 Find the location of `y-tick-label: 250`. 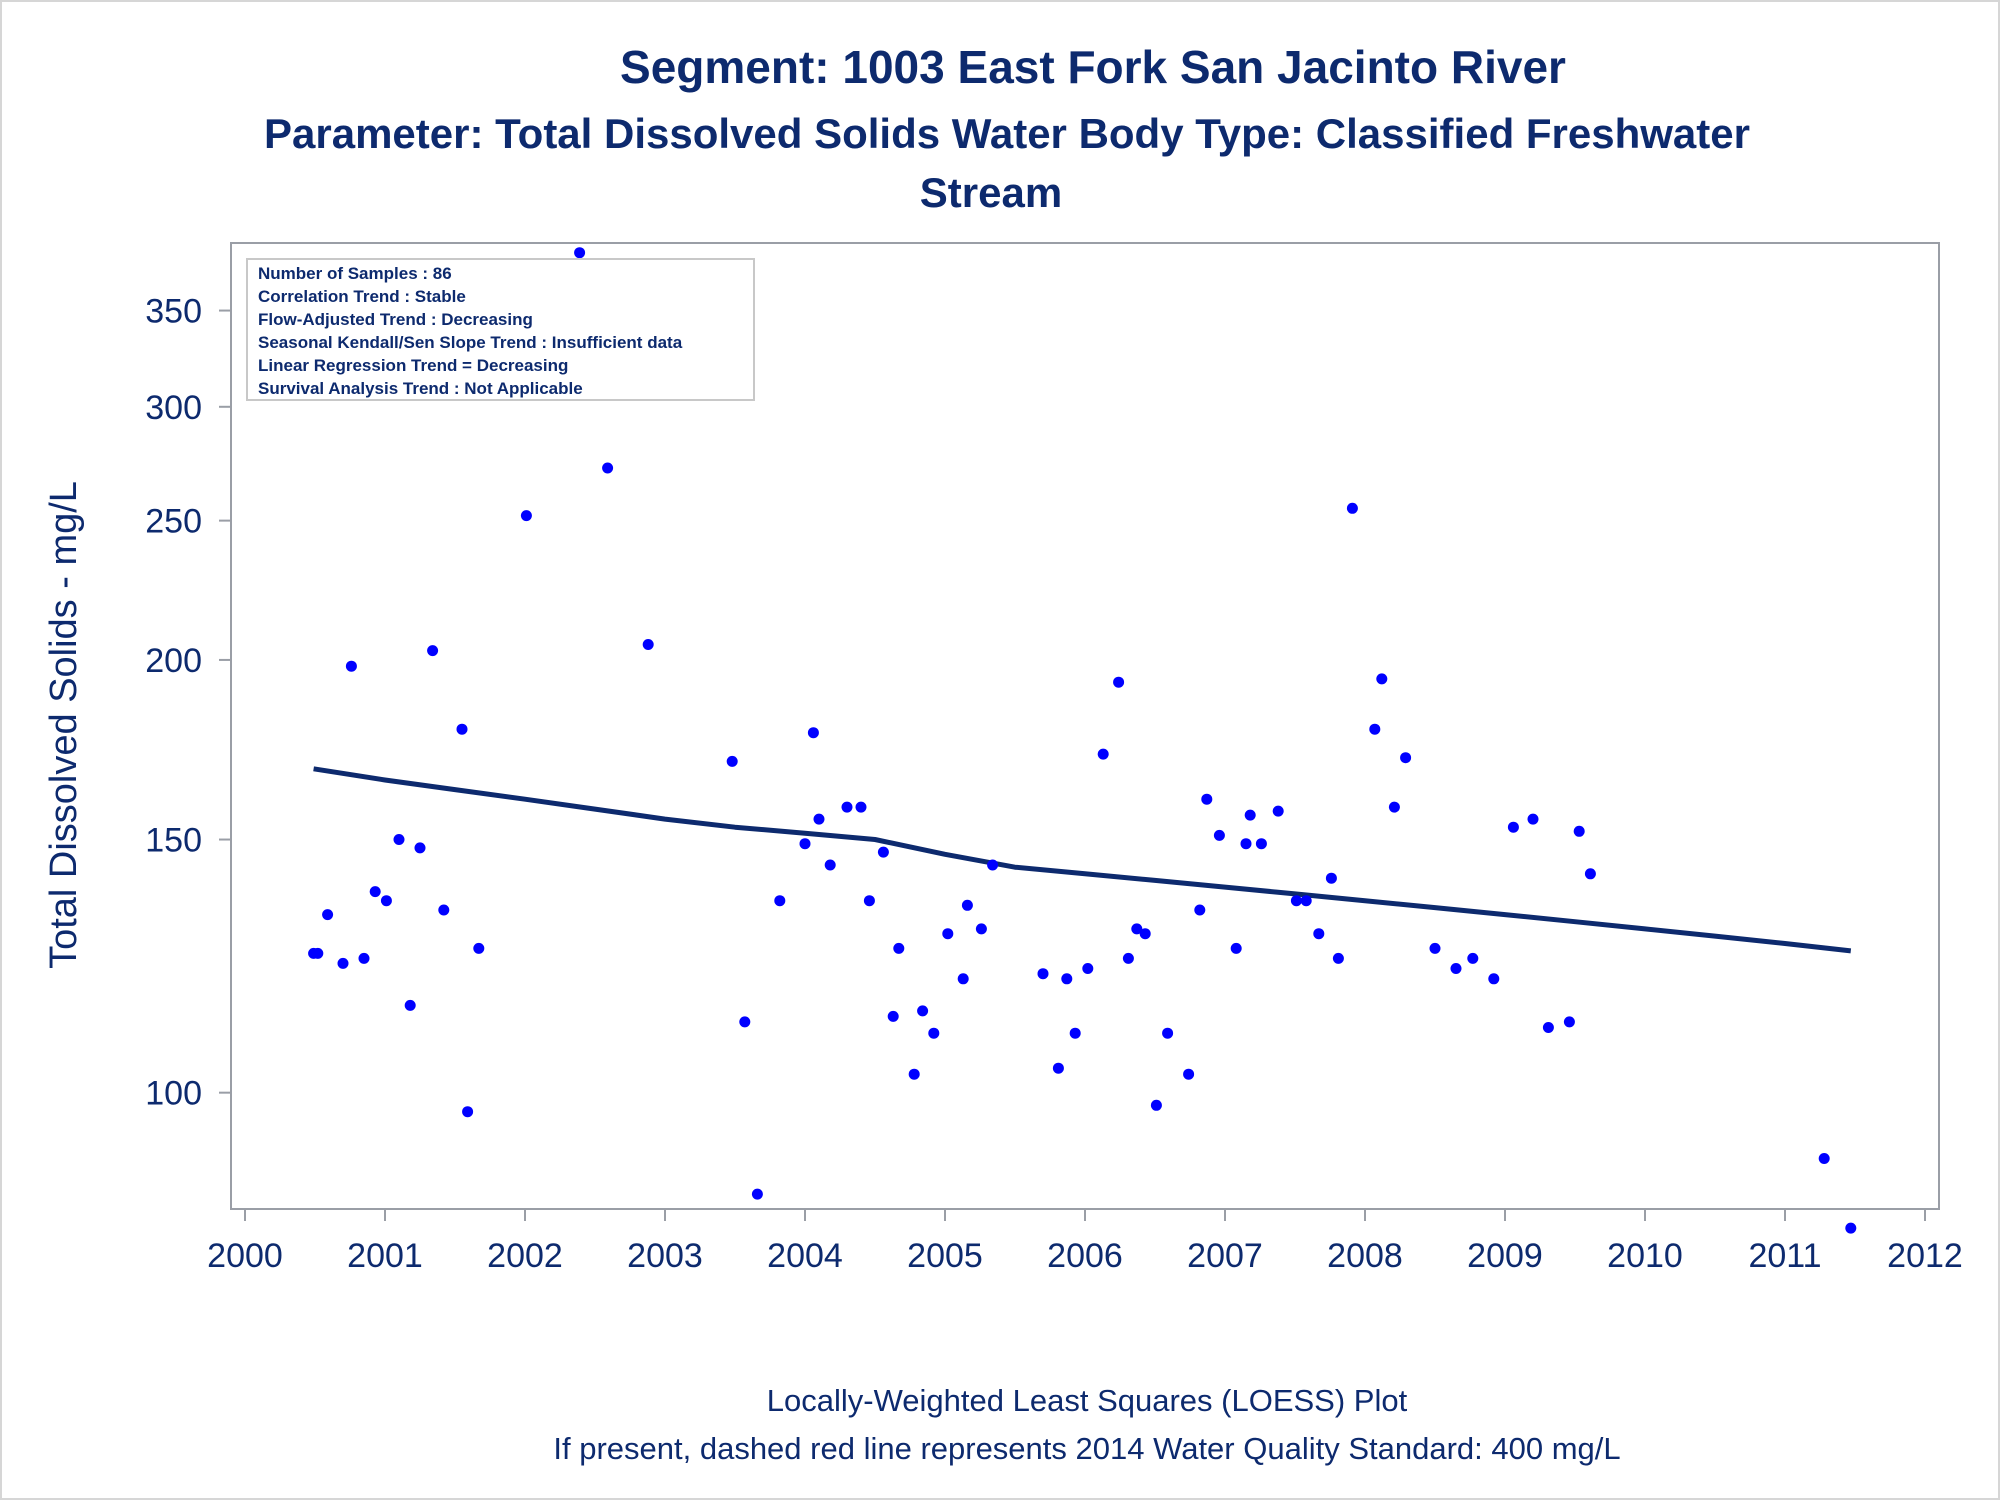

y-tick-label: 250 is located at coordinates (173, 522).